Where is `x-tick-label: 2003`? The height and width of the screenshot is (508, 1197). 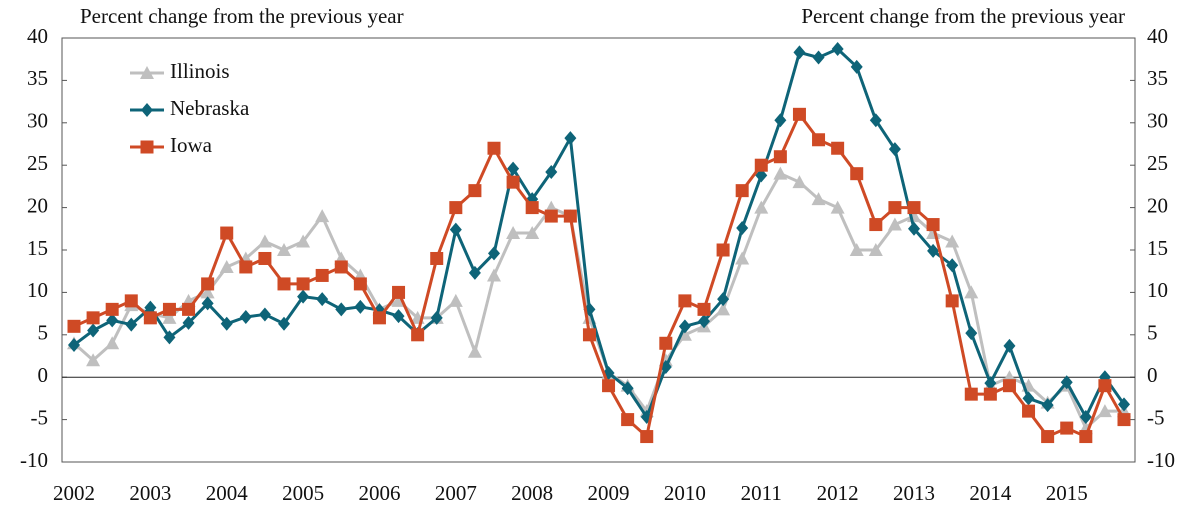
x-tick-label: 2003 is located at coordinates (150, 493).